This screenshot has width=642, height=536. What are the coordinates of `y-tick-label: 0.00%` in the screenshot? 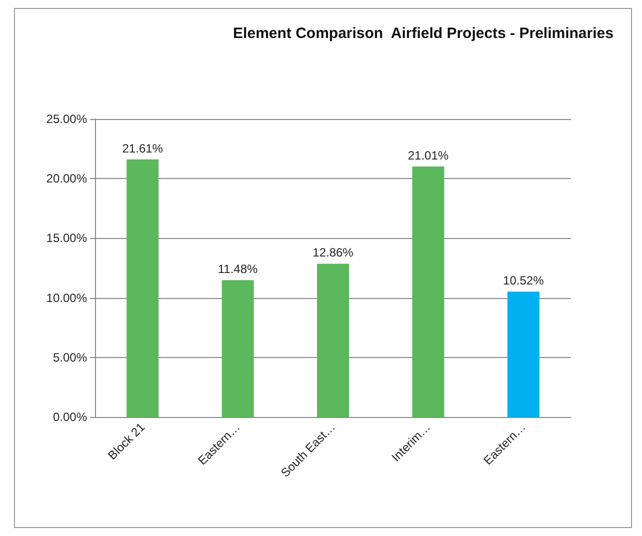 It's located at (70, 417).